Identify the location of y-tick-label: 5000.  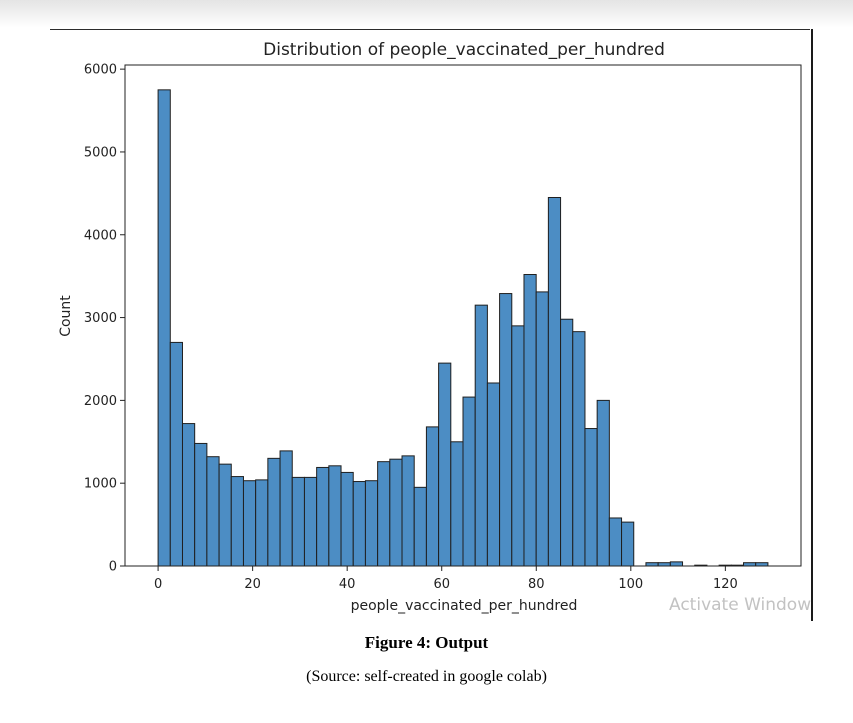
(100, 152).